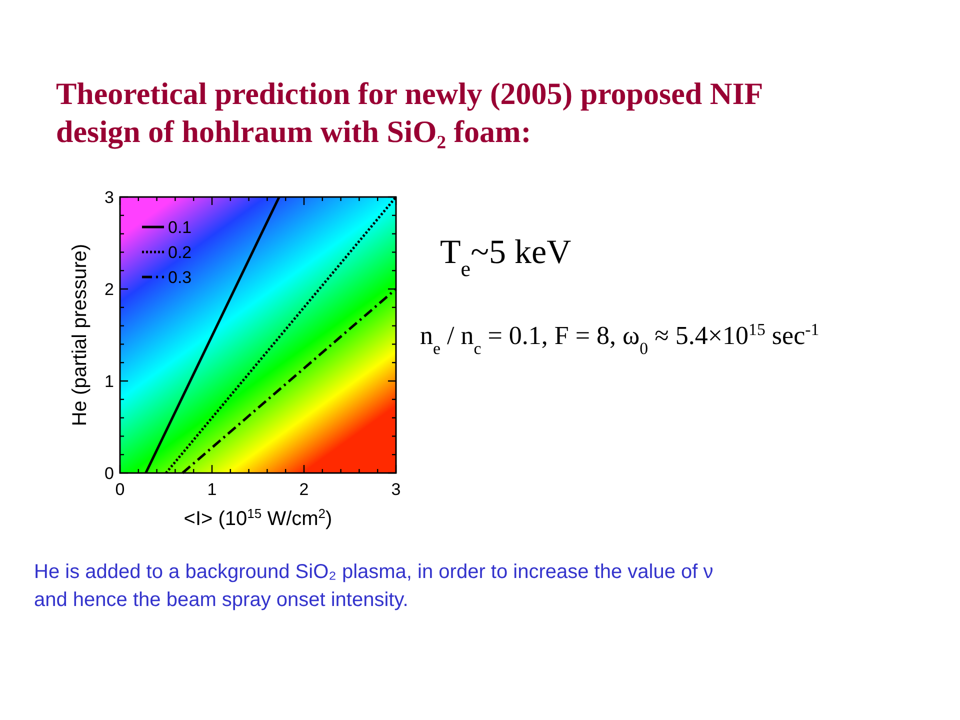  I want to click on y-tick-label: 2, so click(109, 289).